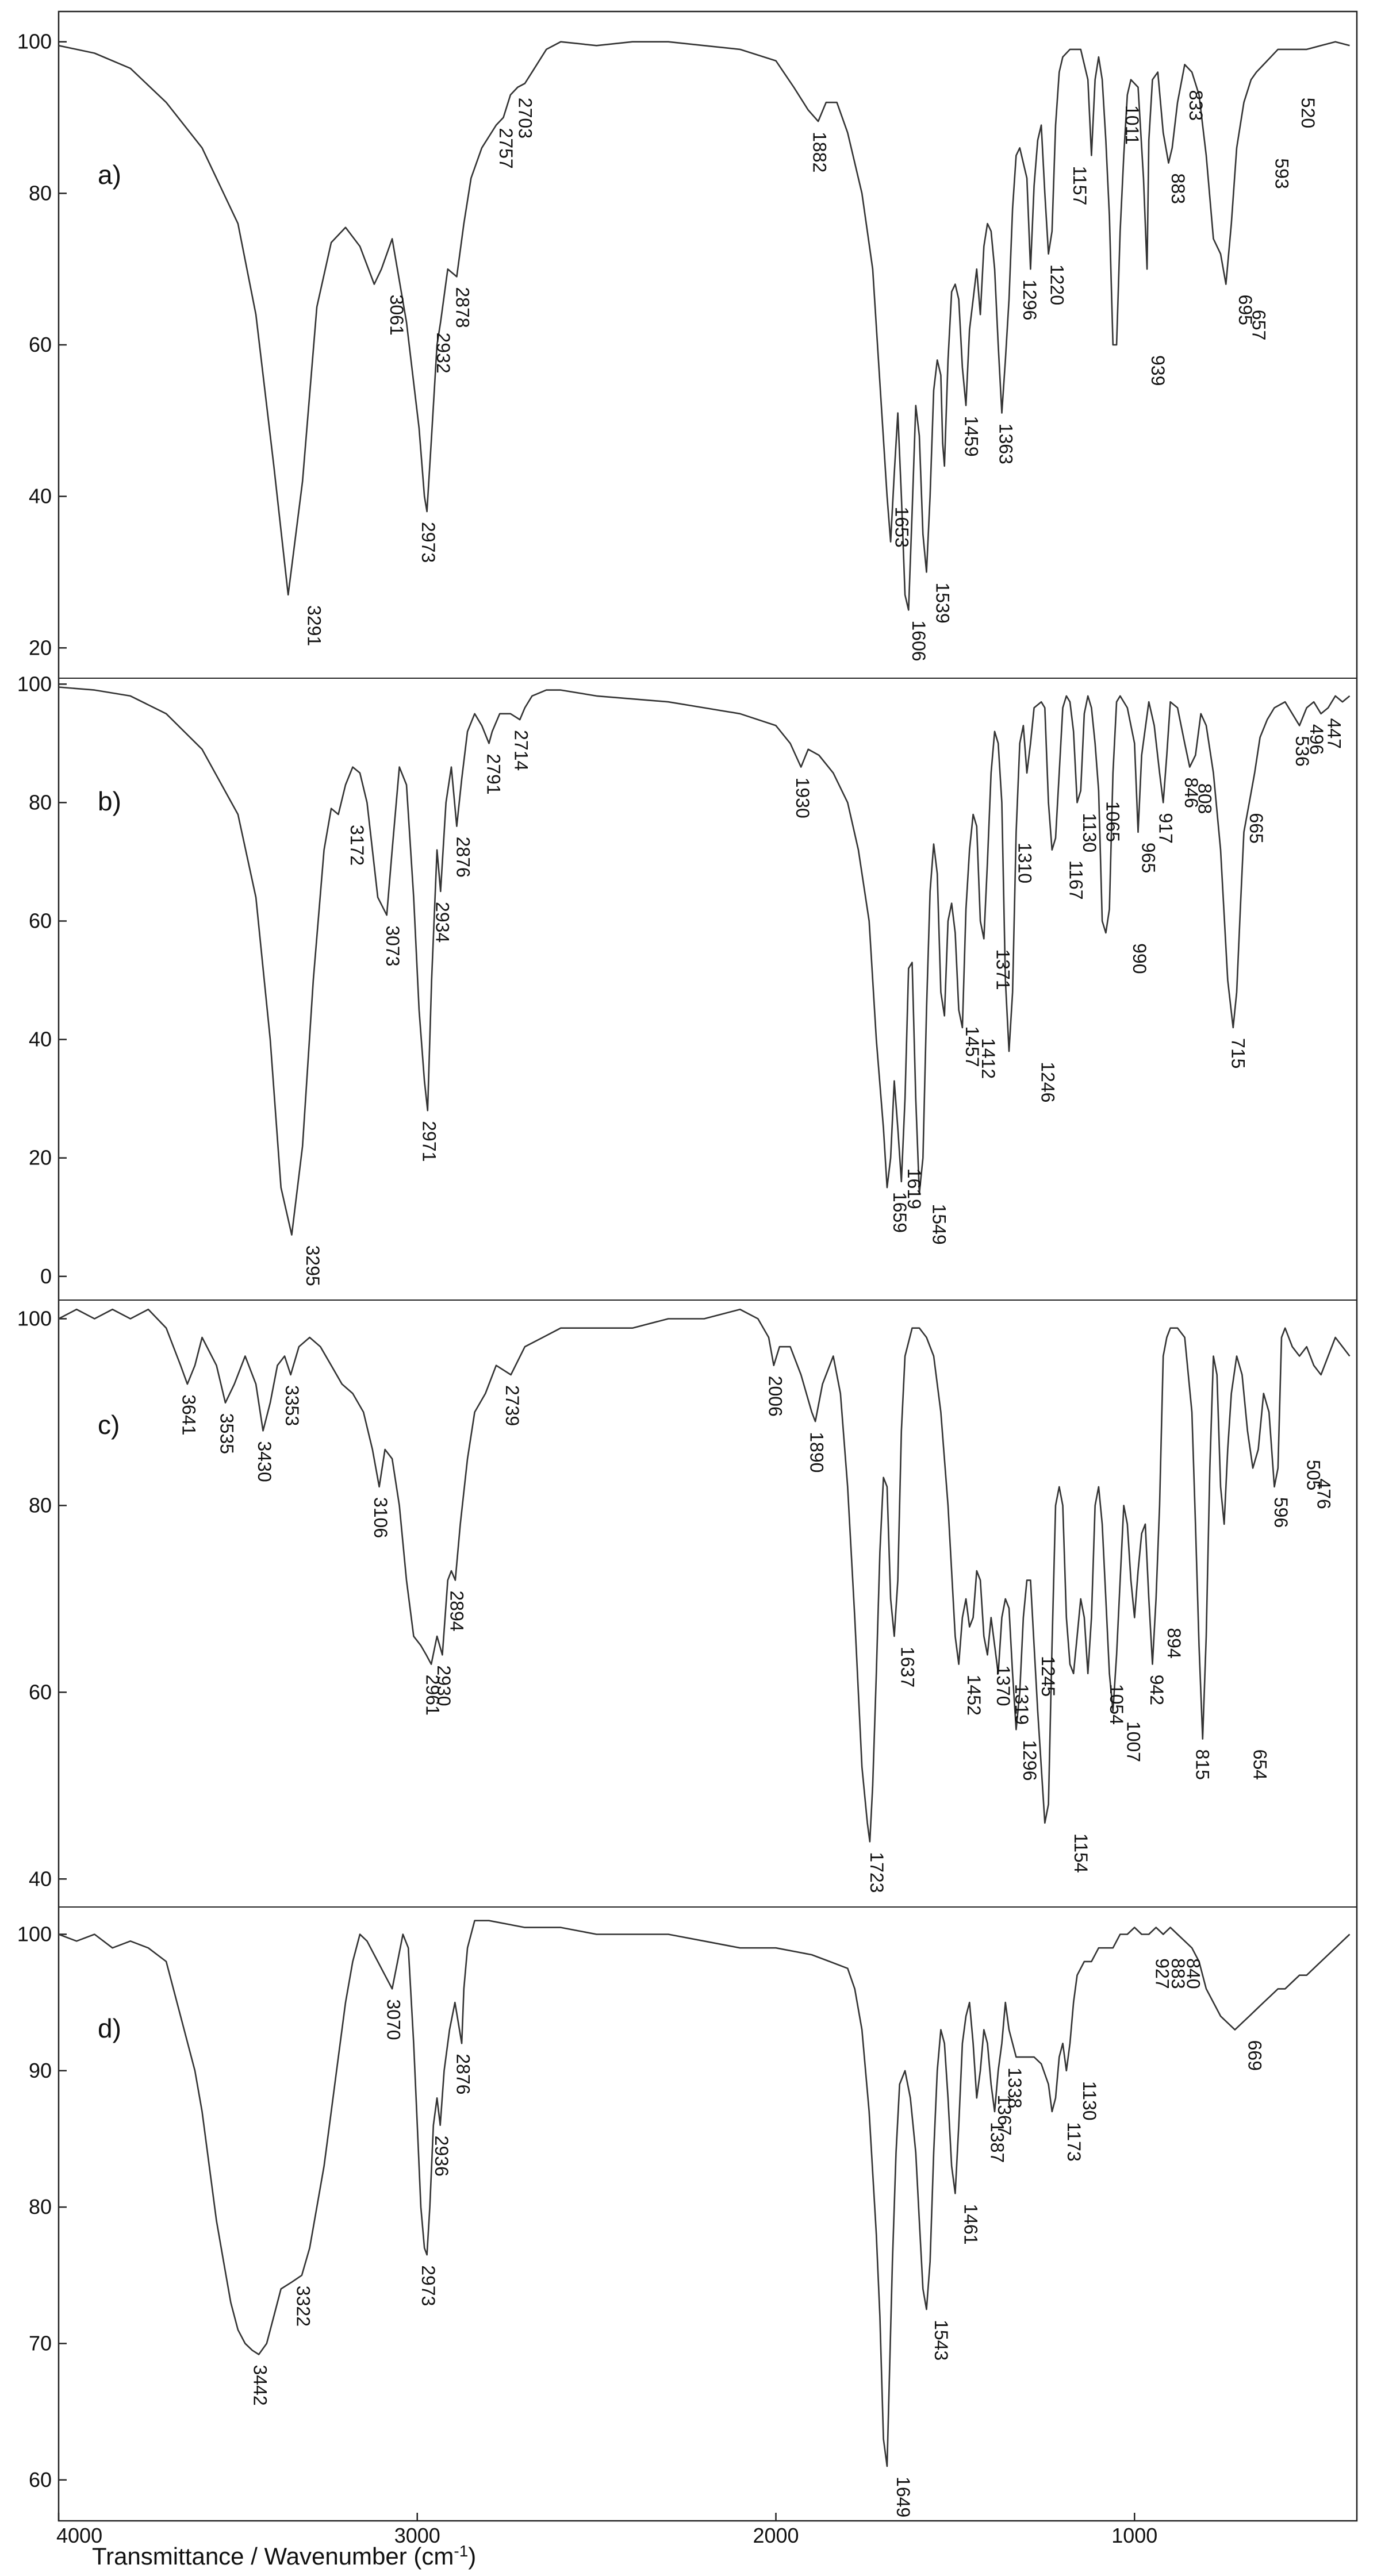 The height and width of the screenshot is (2576, 1381). What do you see at coordinates (462, 307) in the screenshot?
I see `peak-label: 2878` at bounding box center [462, 307].